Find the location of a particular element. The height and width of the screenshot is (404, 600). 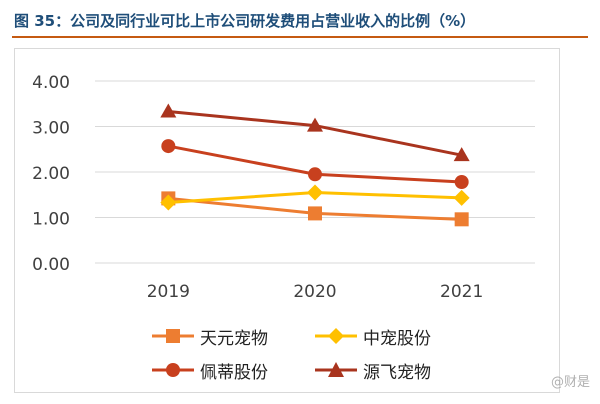

legend-item-tianyuan: 天元宠物 is located at coordinates (209, 336).